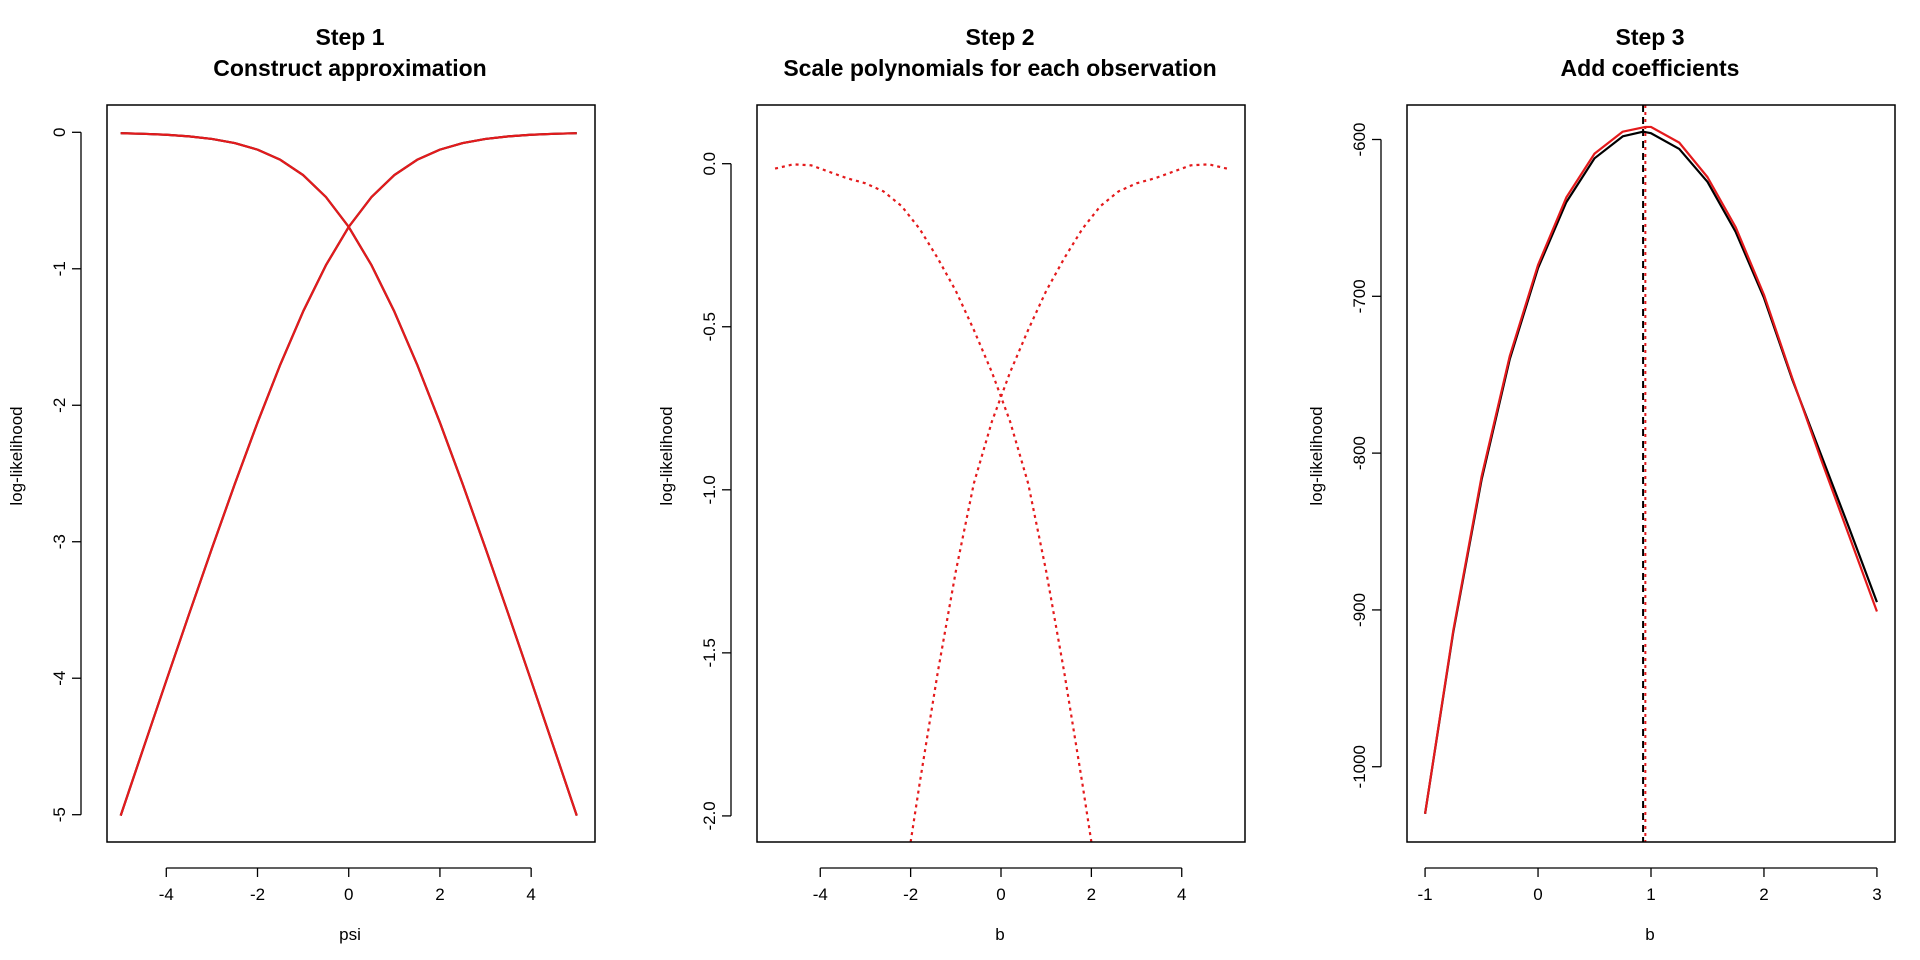 The width and height of the screenshot is (1920, 960). What do you see at coordinates (709, 164) in the screenshot?
I see `panel-2-y-tick-label: 0.0` at bounding box center [709, 164].